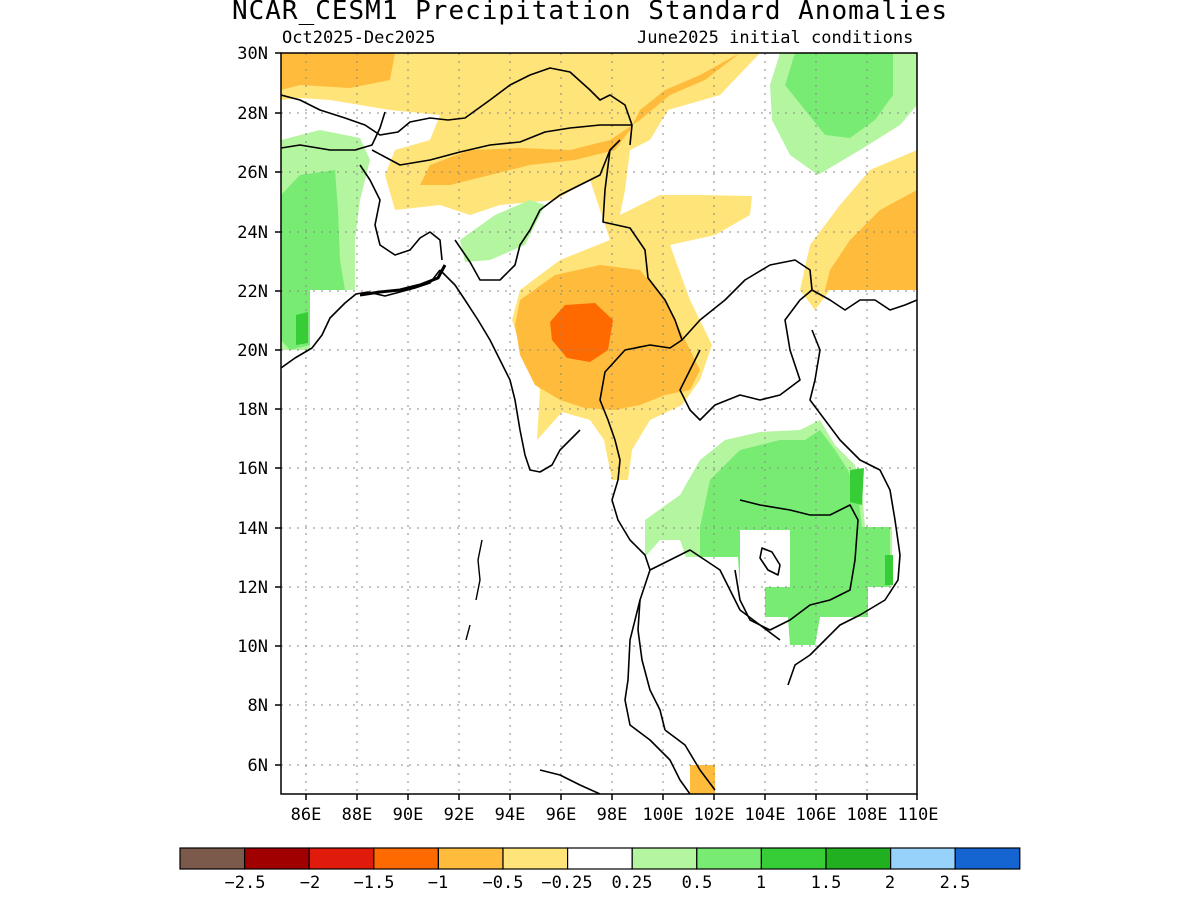 This screenshot has width=1200, height=900. Describe the element at coordinates (474, 590) in the screenshot. I see `andaman-islands` at that location.